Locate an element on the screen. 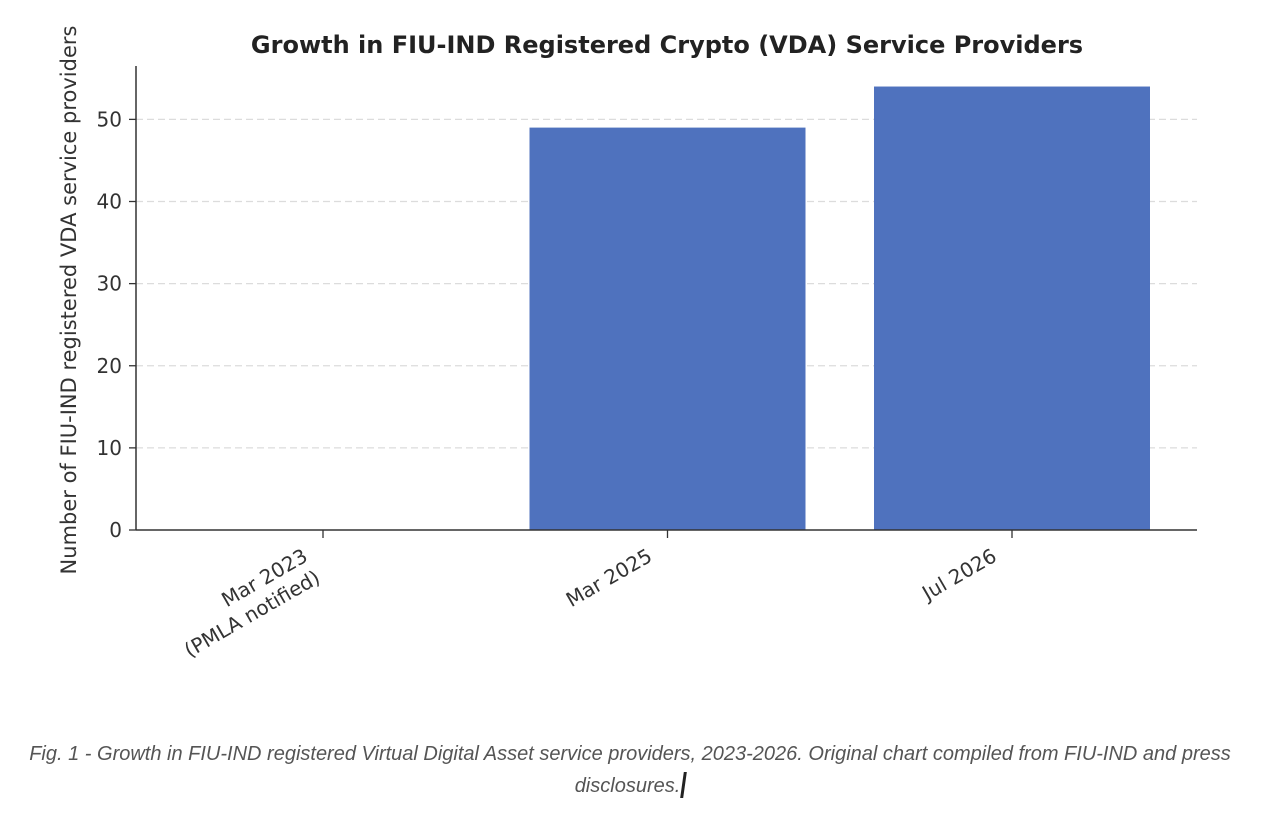 This screenshot has width=1280, height=822. y-tick-label: 50 is located at coordinates (109, 119).